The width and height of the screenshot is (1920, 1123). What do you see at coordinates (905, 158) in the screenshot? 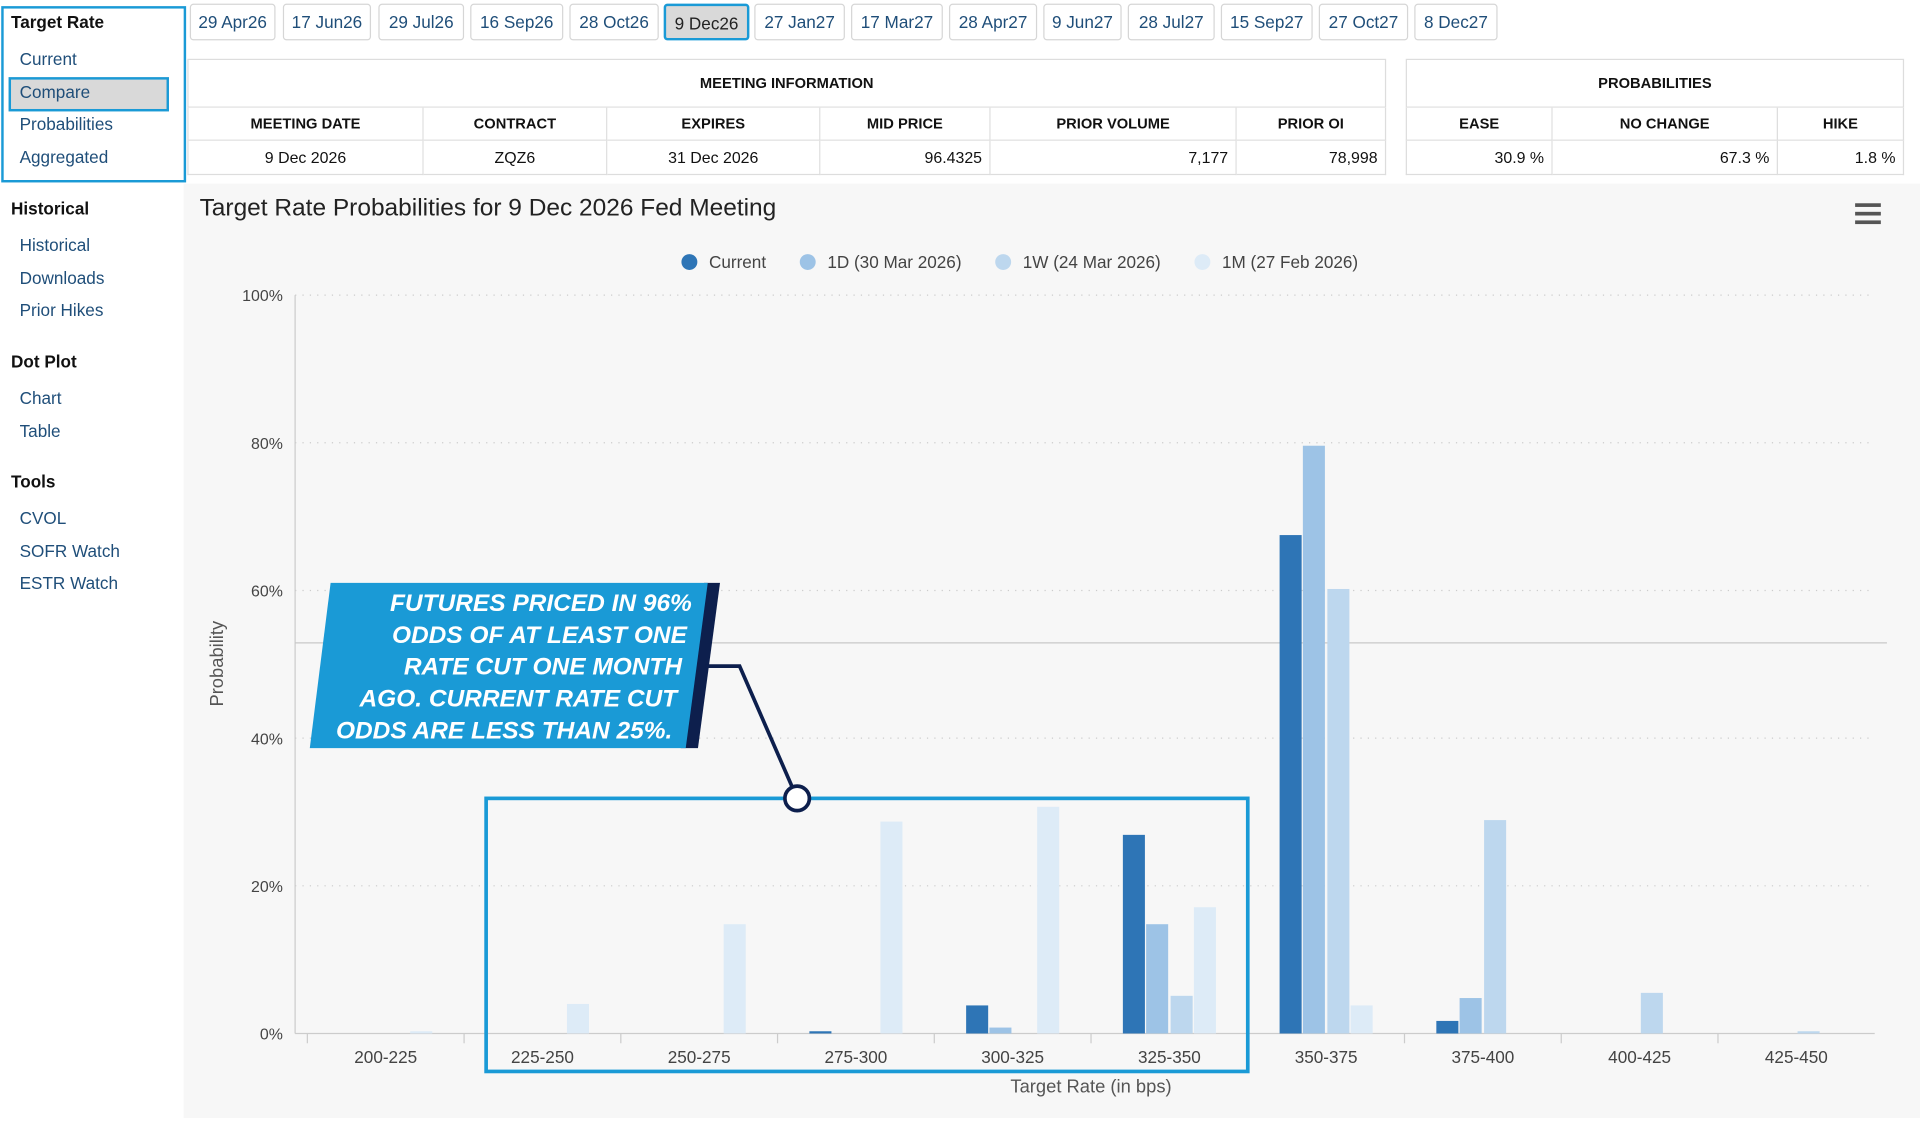
I see `table-cell: 96.4325` at bounding box center [905, 158].